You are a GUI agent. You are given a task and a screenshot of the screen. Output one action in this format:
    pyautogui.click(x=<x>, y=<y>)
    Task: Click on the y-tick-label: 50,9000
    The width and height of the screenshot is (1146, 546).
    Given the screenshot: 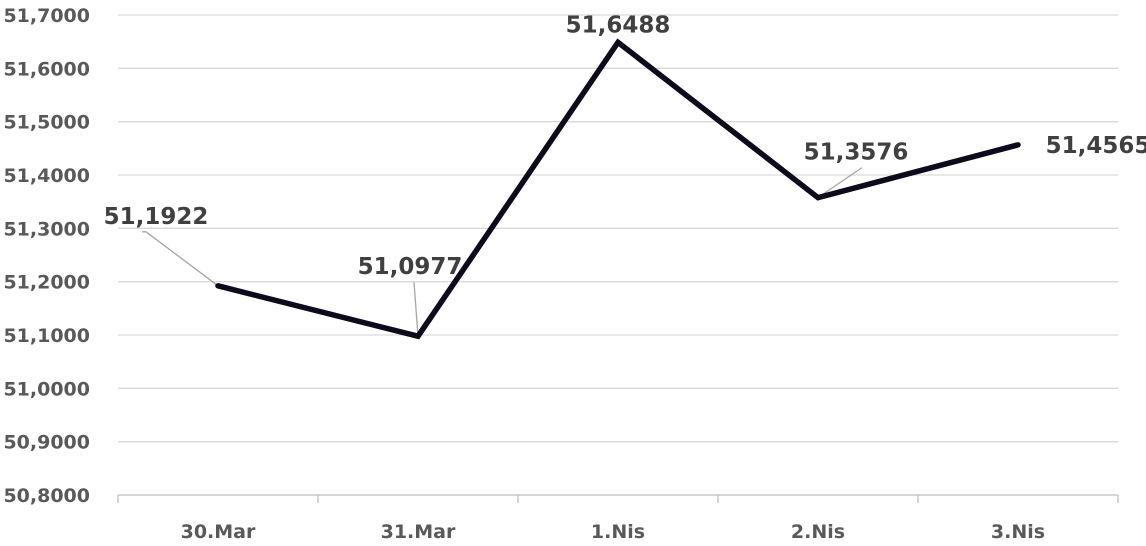 What is the action you would take?
    pyautogui.click(x=46, y=443)
    